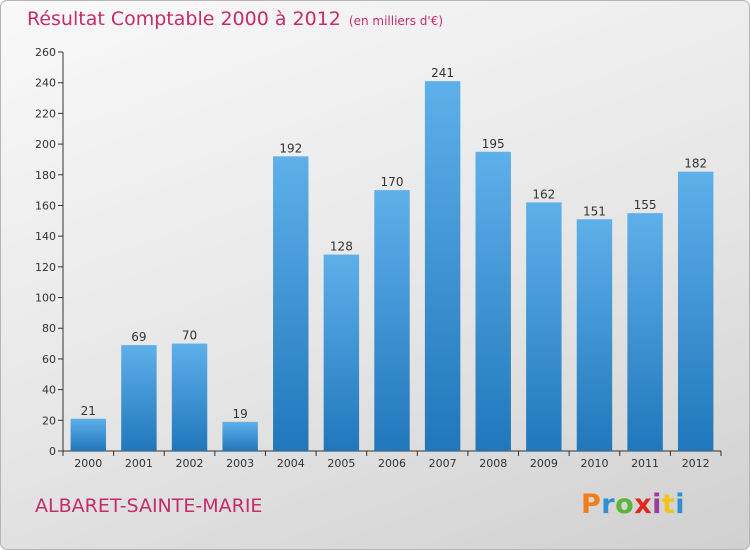  What do you see at coordinates (45, 52) in the screenshot?
I see `y-tick-label: 260` at bounding box center [45, 52].